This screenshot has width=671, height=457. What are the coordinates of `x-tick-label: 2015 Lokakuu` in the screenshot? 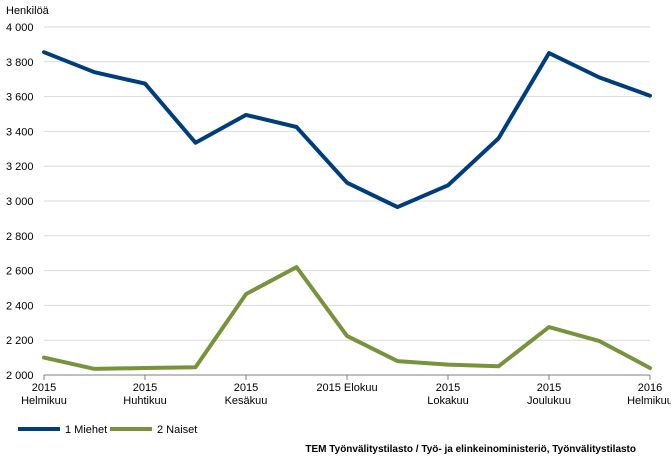 It's located at (448, 394).